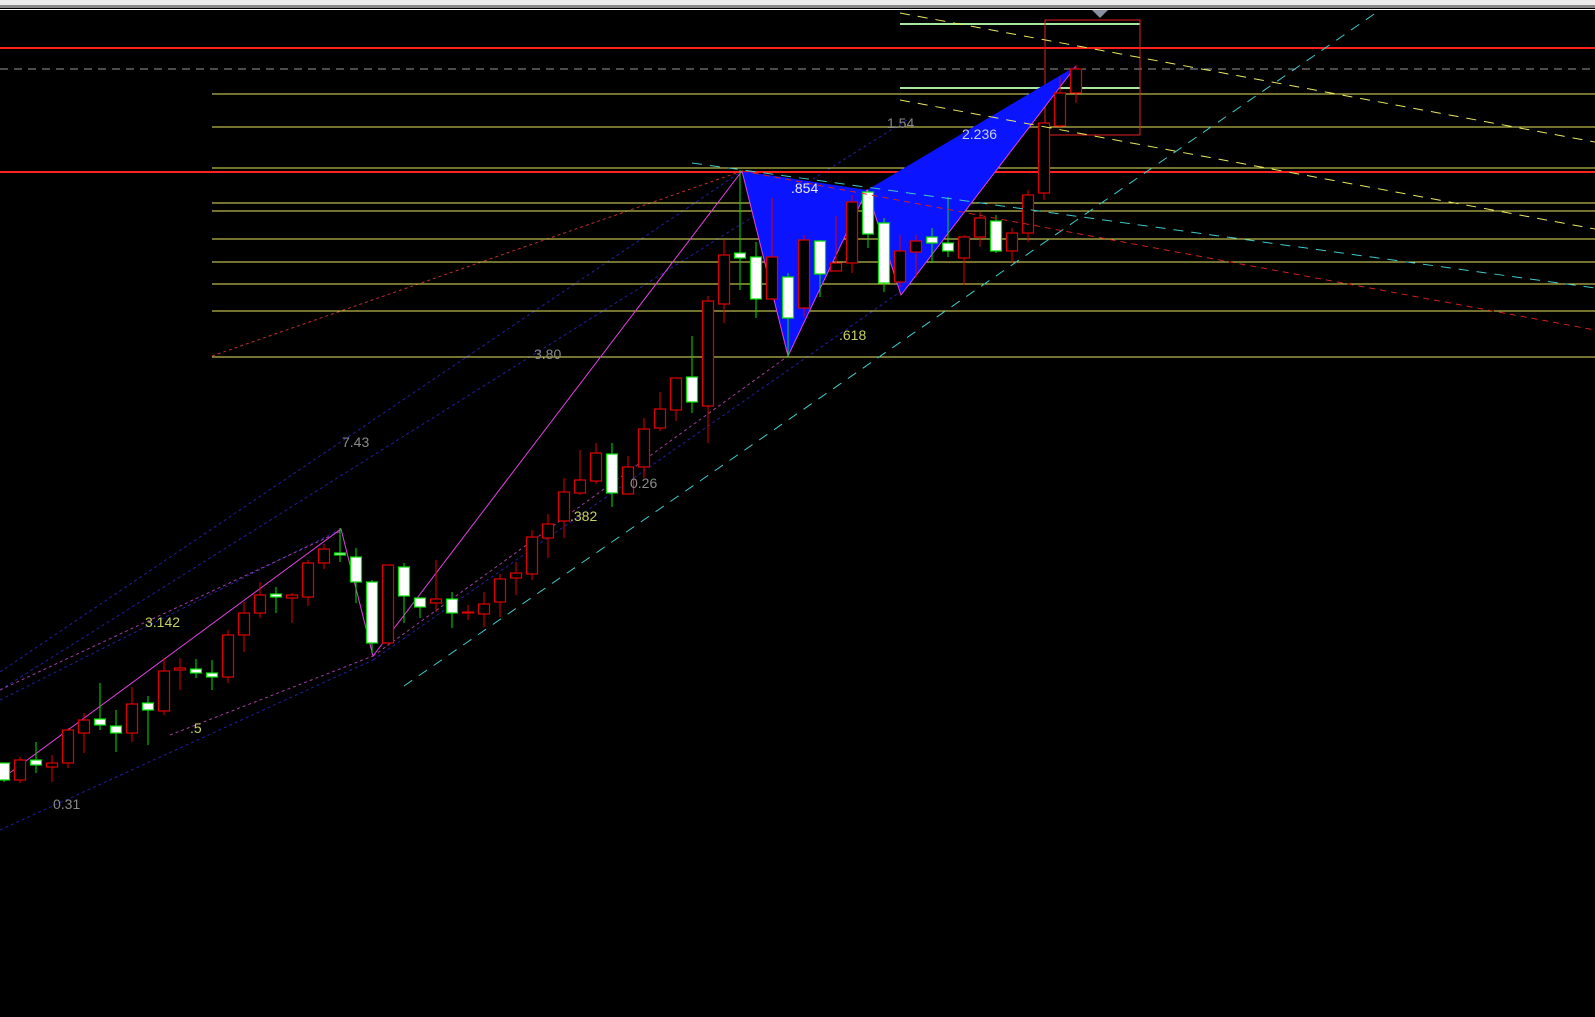  I want to click on fib-label-382: .382, so click(583, 516).